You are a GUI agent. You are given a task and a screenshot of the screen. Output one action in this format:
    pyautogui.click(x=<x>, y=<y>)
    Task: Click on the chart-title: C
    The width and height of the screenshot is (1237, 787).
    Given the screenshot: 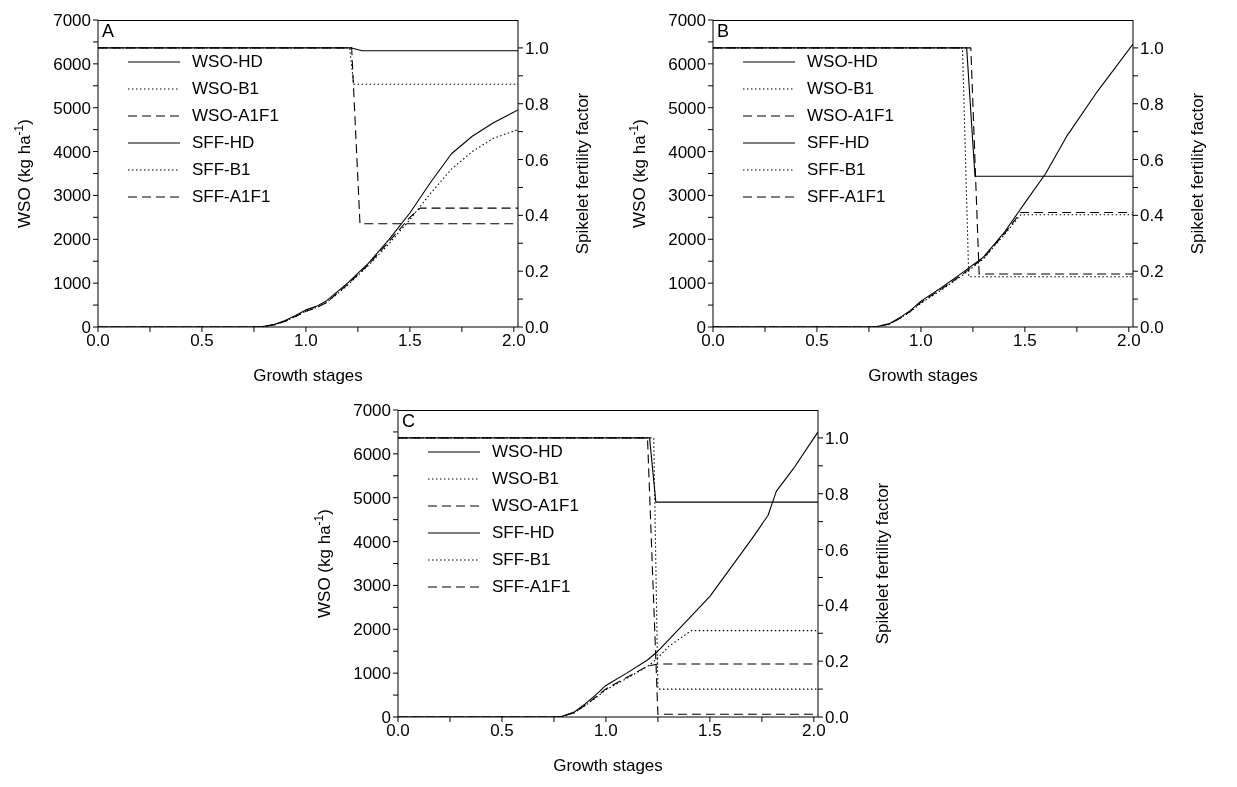 What is the action you would take?
    pyautogui.click(x=408, y=421)
    